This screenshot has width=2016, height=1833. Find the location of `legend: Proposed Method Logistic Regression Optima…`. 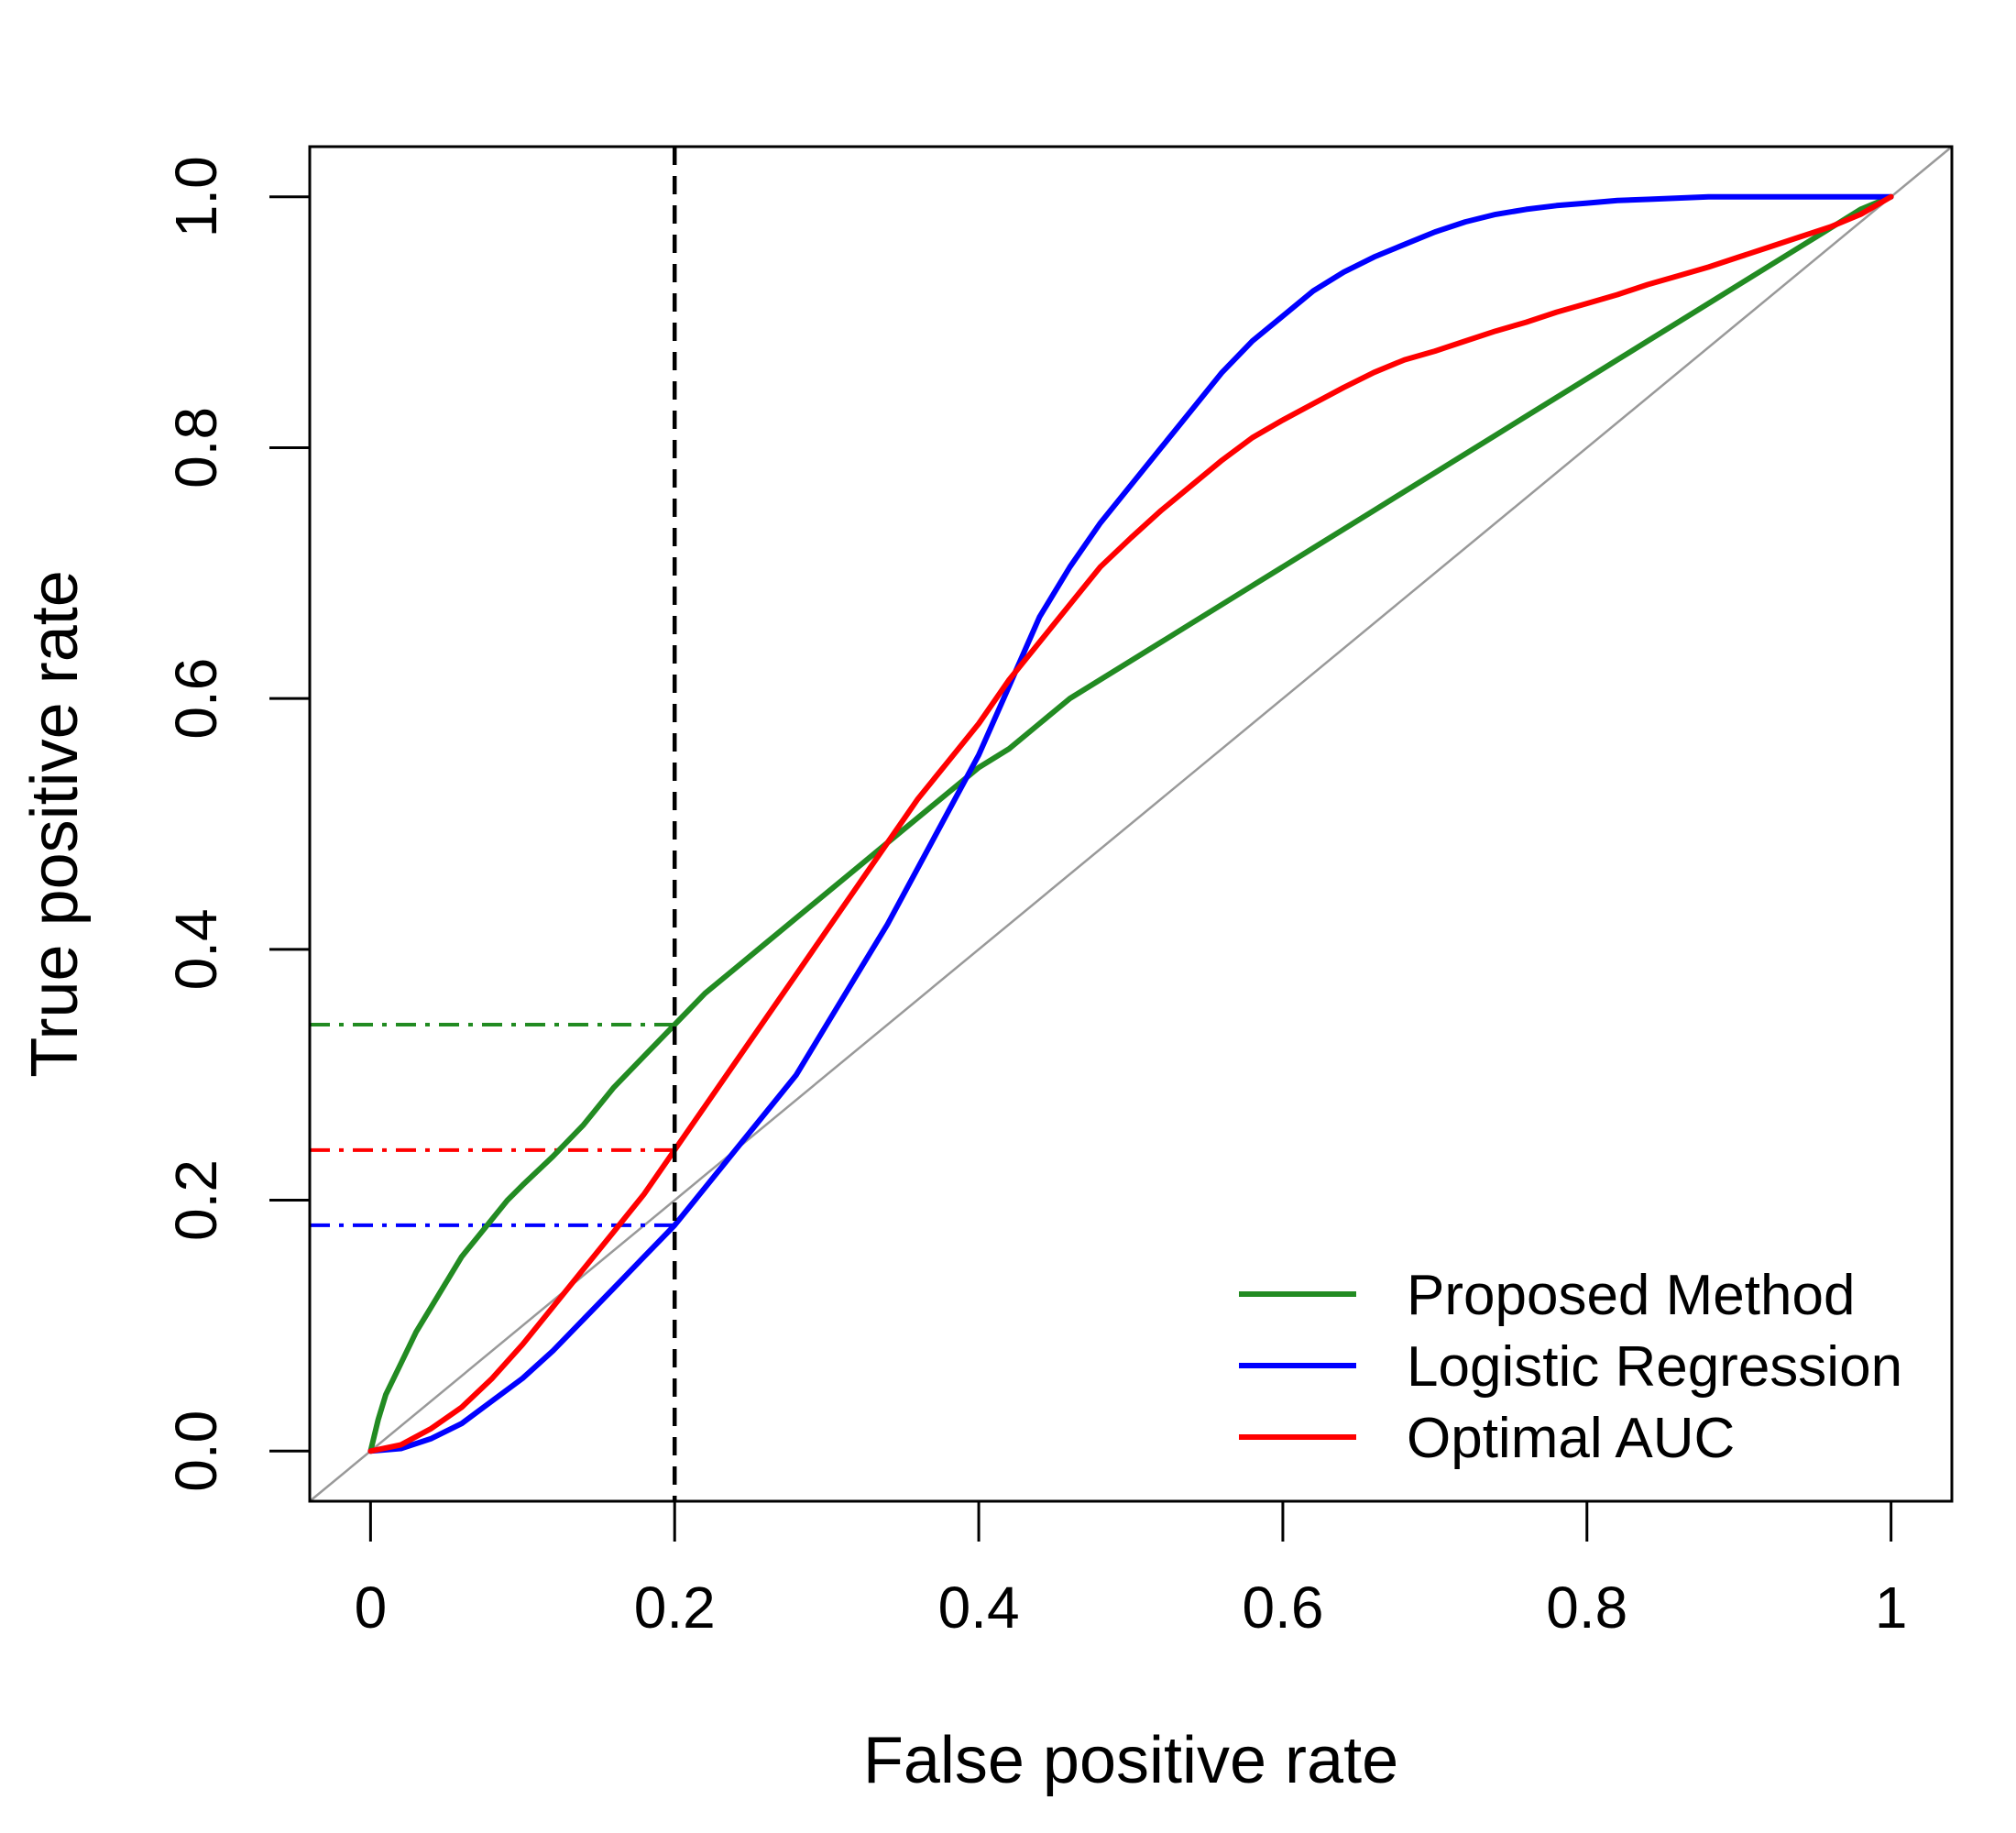

legend: Proposed Method Logistic Regression Optima… is located at coordinates (1570, 1367).